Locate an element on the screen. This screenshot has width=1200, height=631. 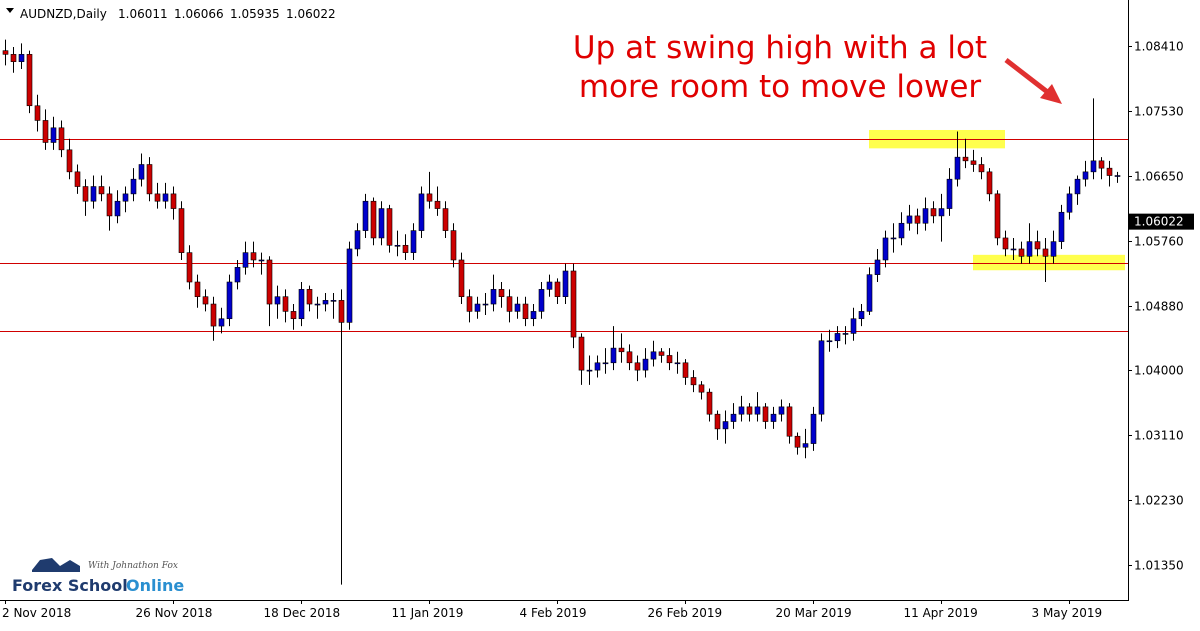
x-tick-label: 20 Mar 2019 is located at coordinates (814, 613).